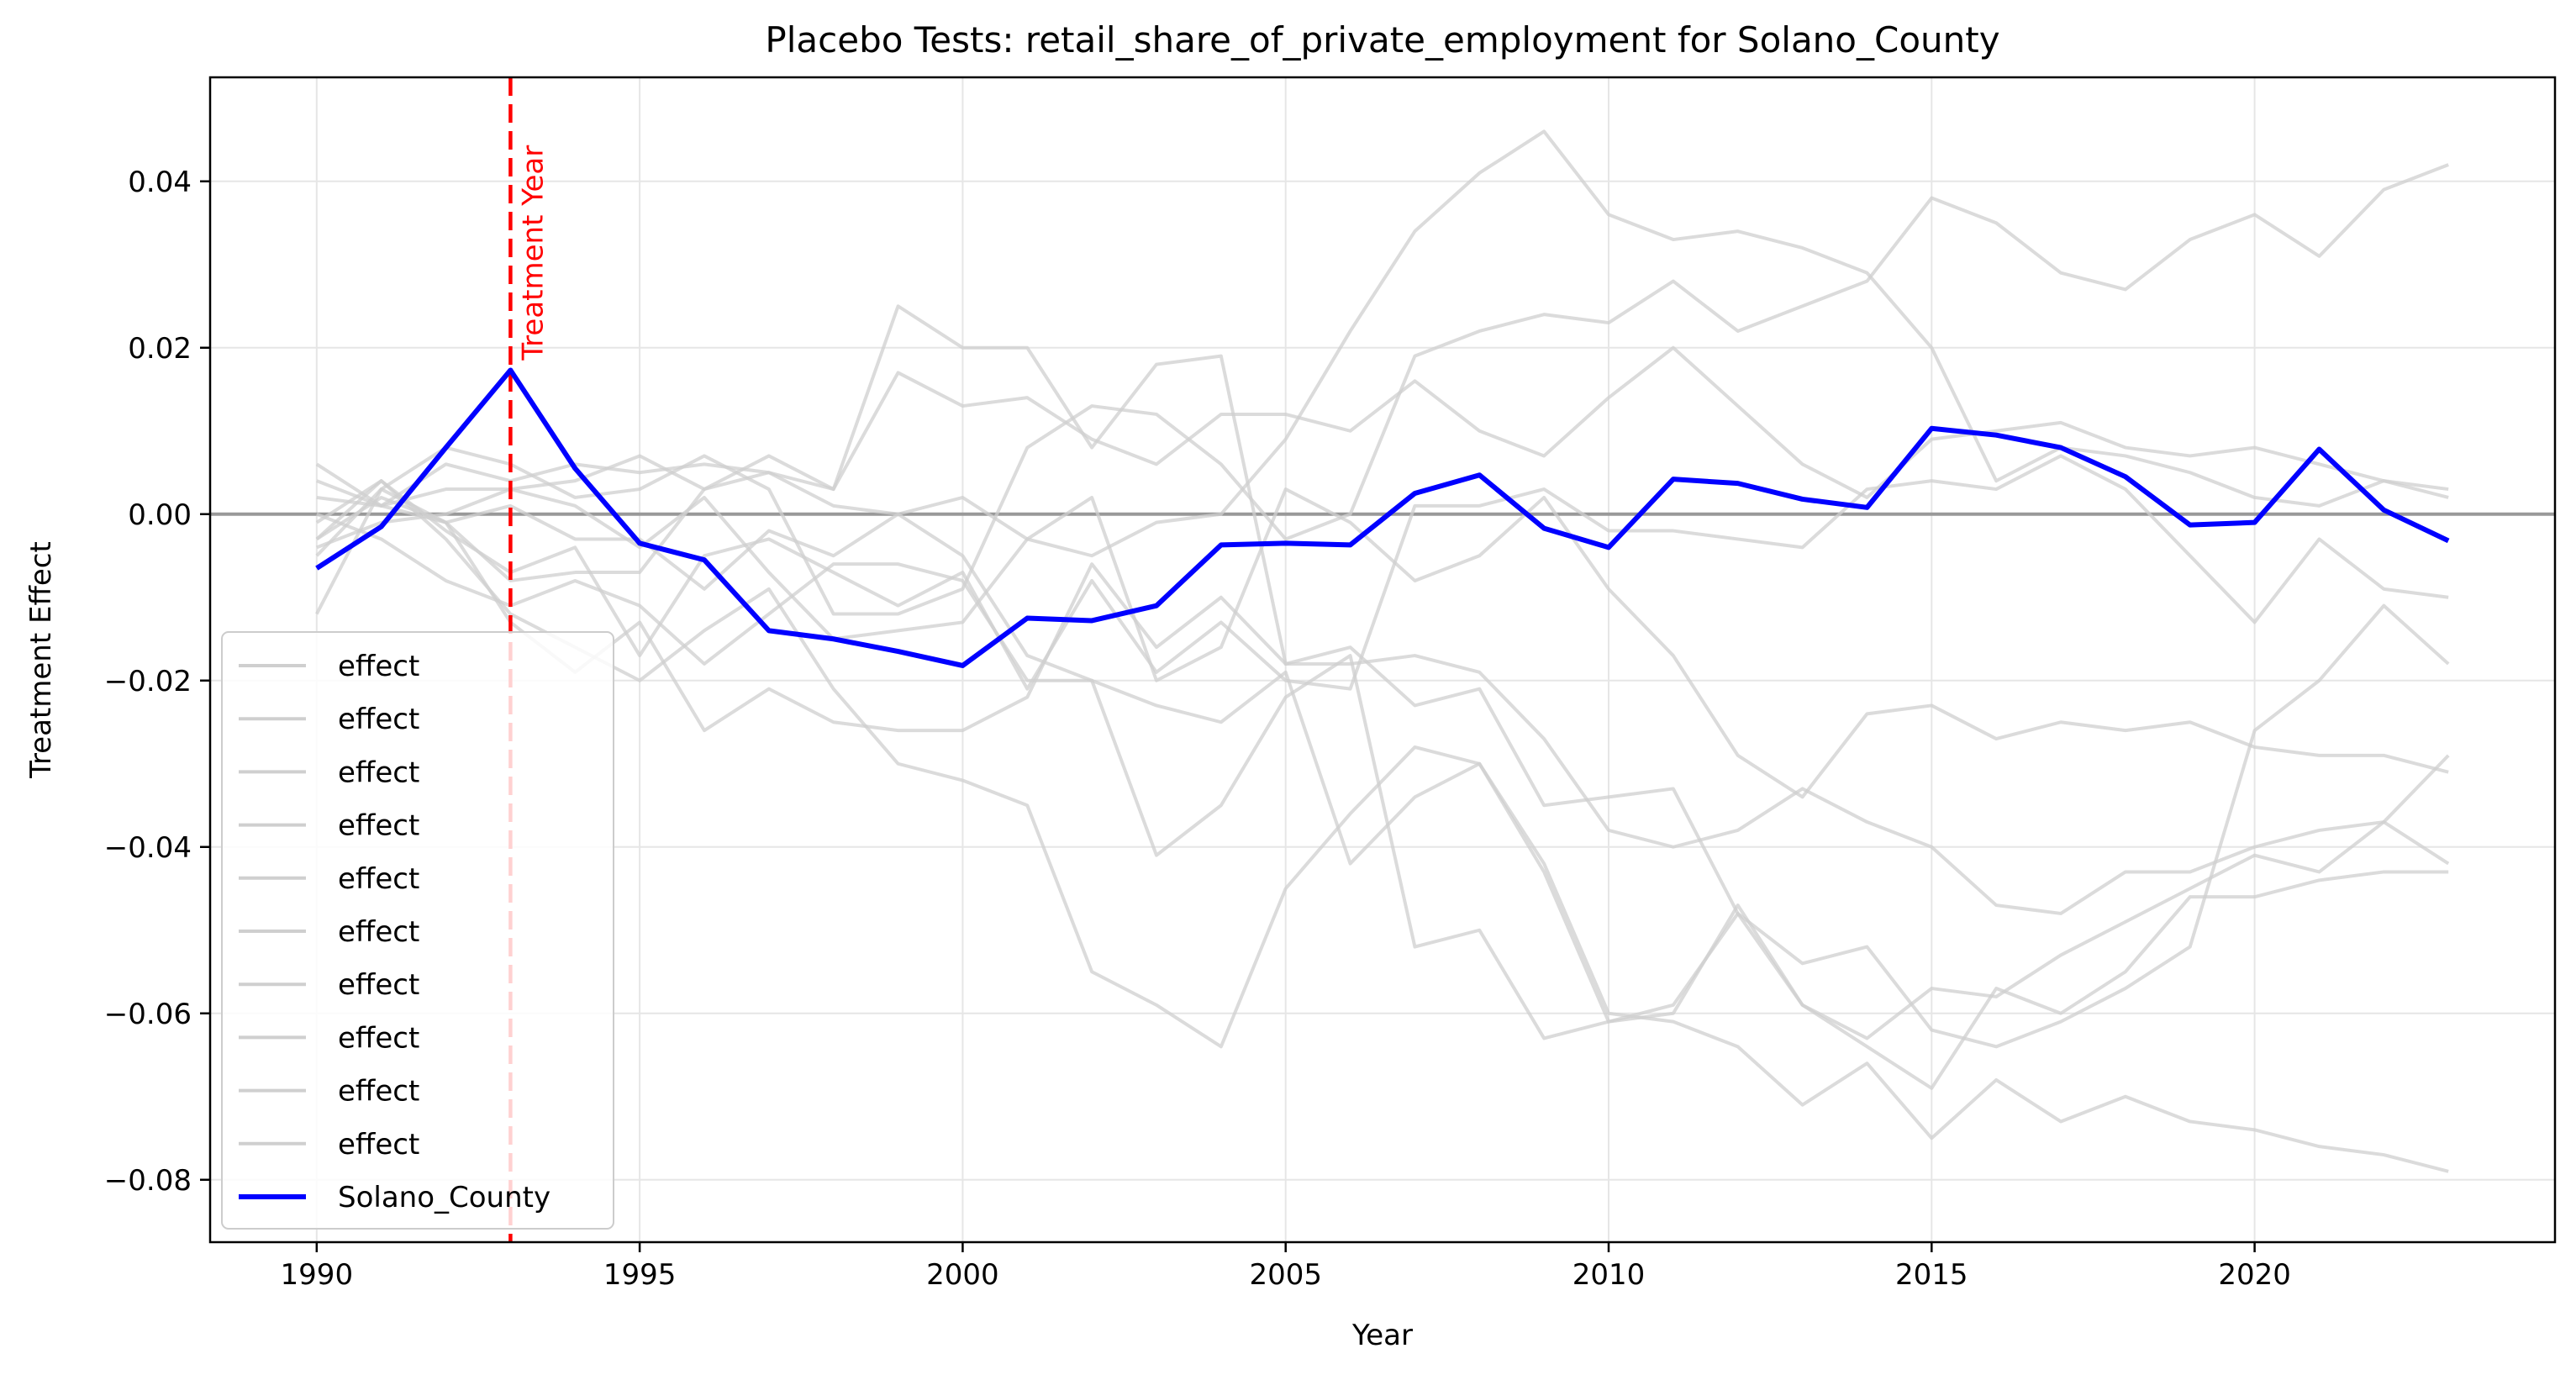  What do you see at coordinates (1932, 1275) in the screenshot?
I see `x-tick-label: 2015` at bounding box center [1932, 1275].